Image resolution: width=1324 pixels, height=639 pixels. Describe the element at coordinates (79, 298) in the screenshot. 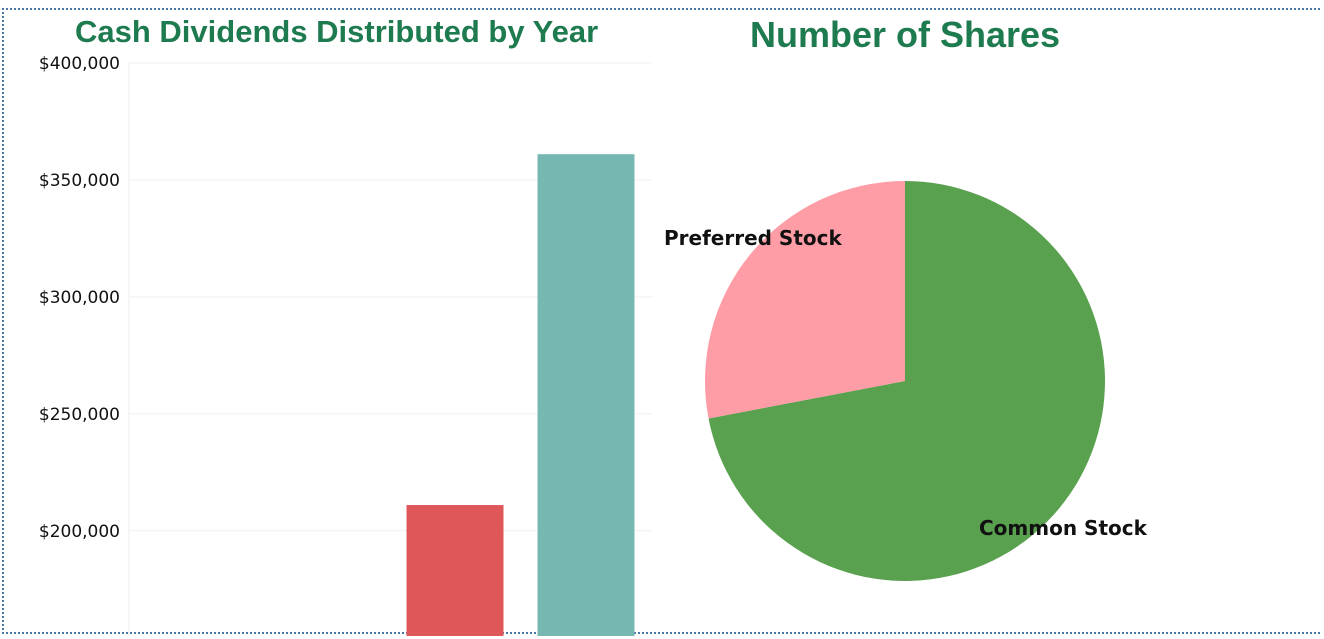

I see `y-tick-label: $300,000` at that location.